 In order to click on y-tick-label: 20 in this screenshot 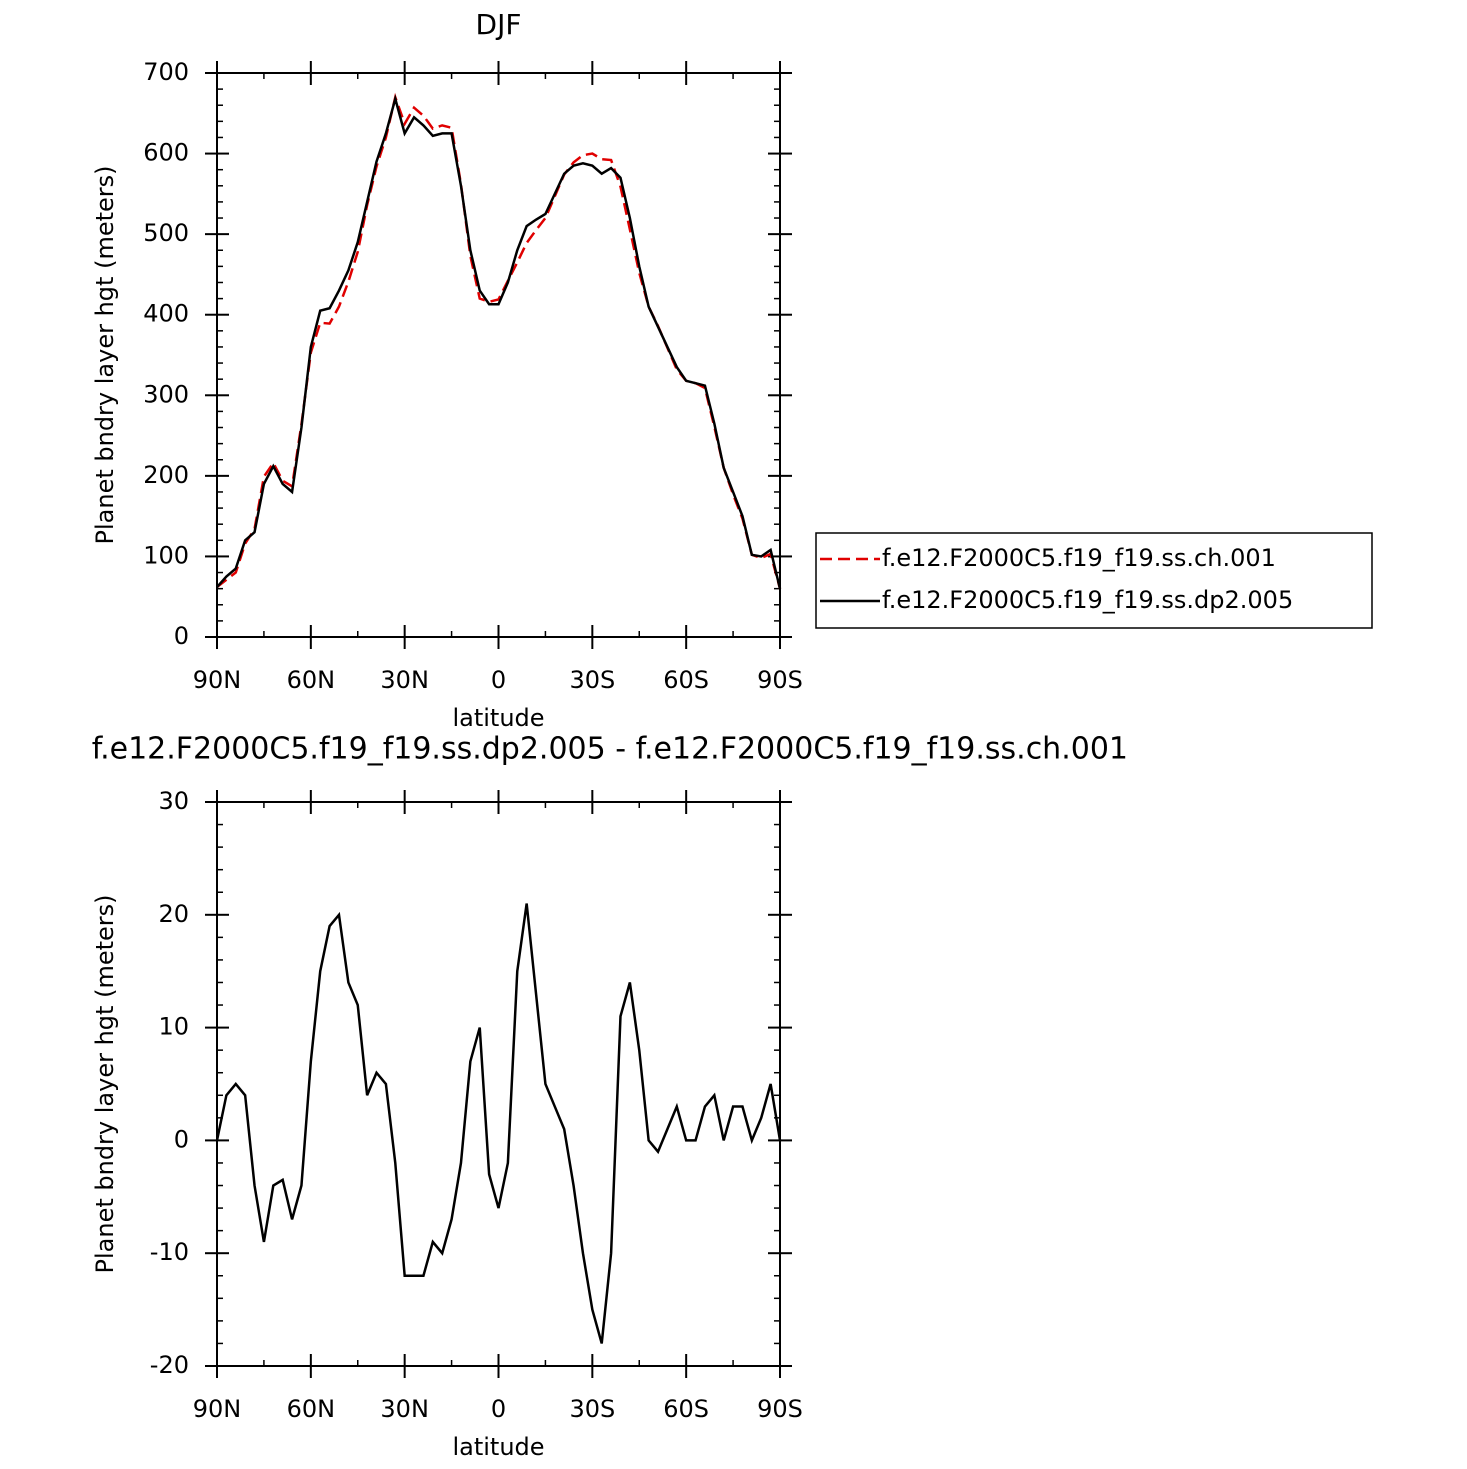, I will do `click(173, 914)`.